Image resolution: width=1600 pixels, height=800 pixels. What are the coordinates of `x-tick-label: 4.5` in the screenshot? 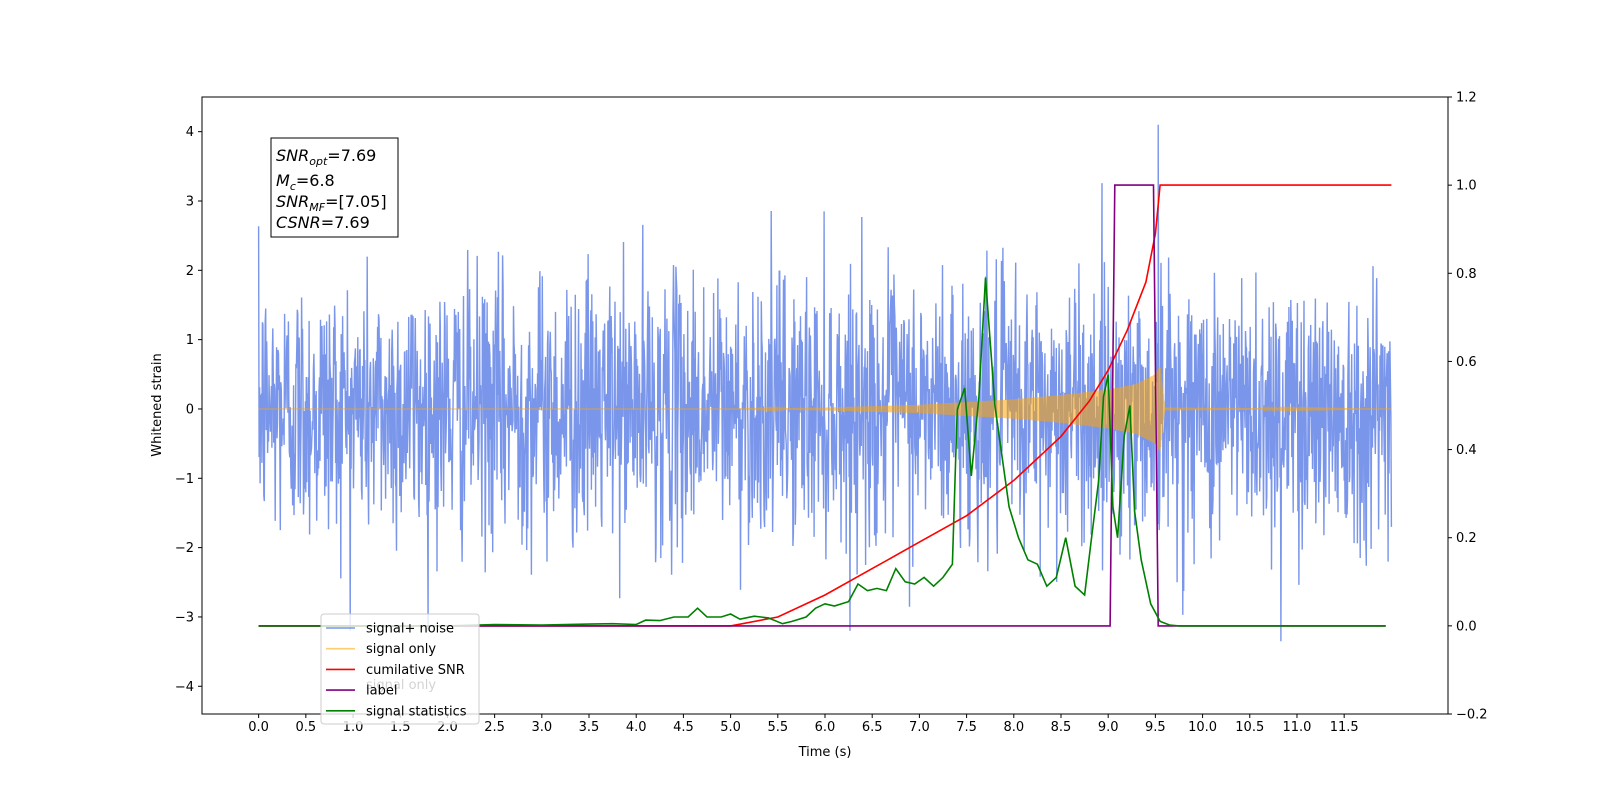 It's located at (683, 727).